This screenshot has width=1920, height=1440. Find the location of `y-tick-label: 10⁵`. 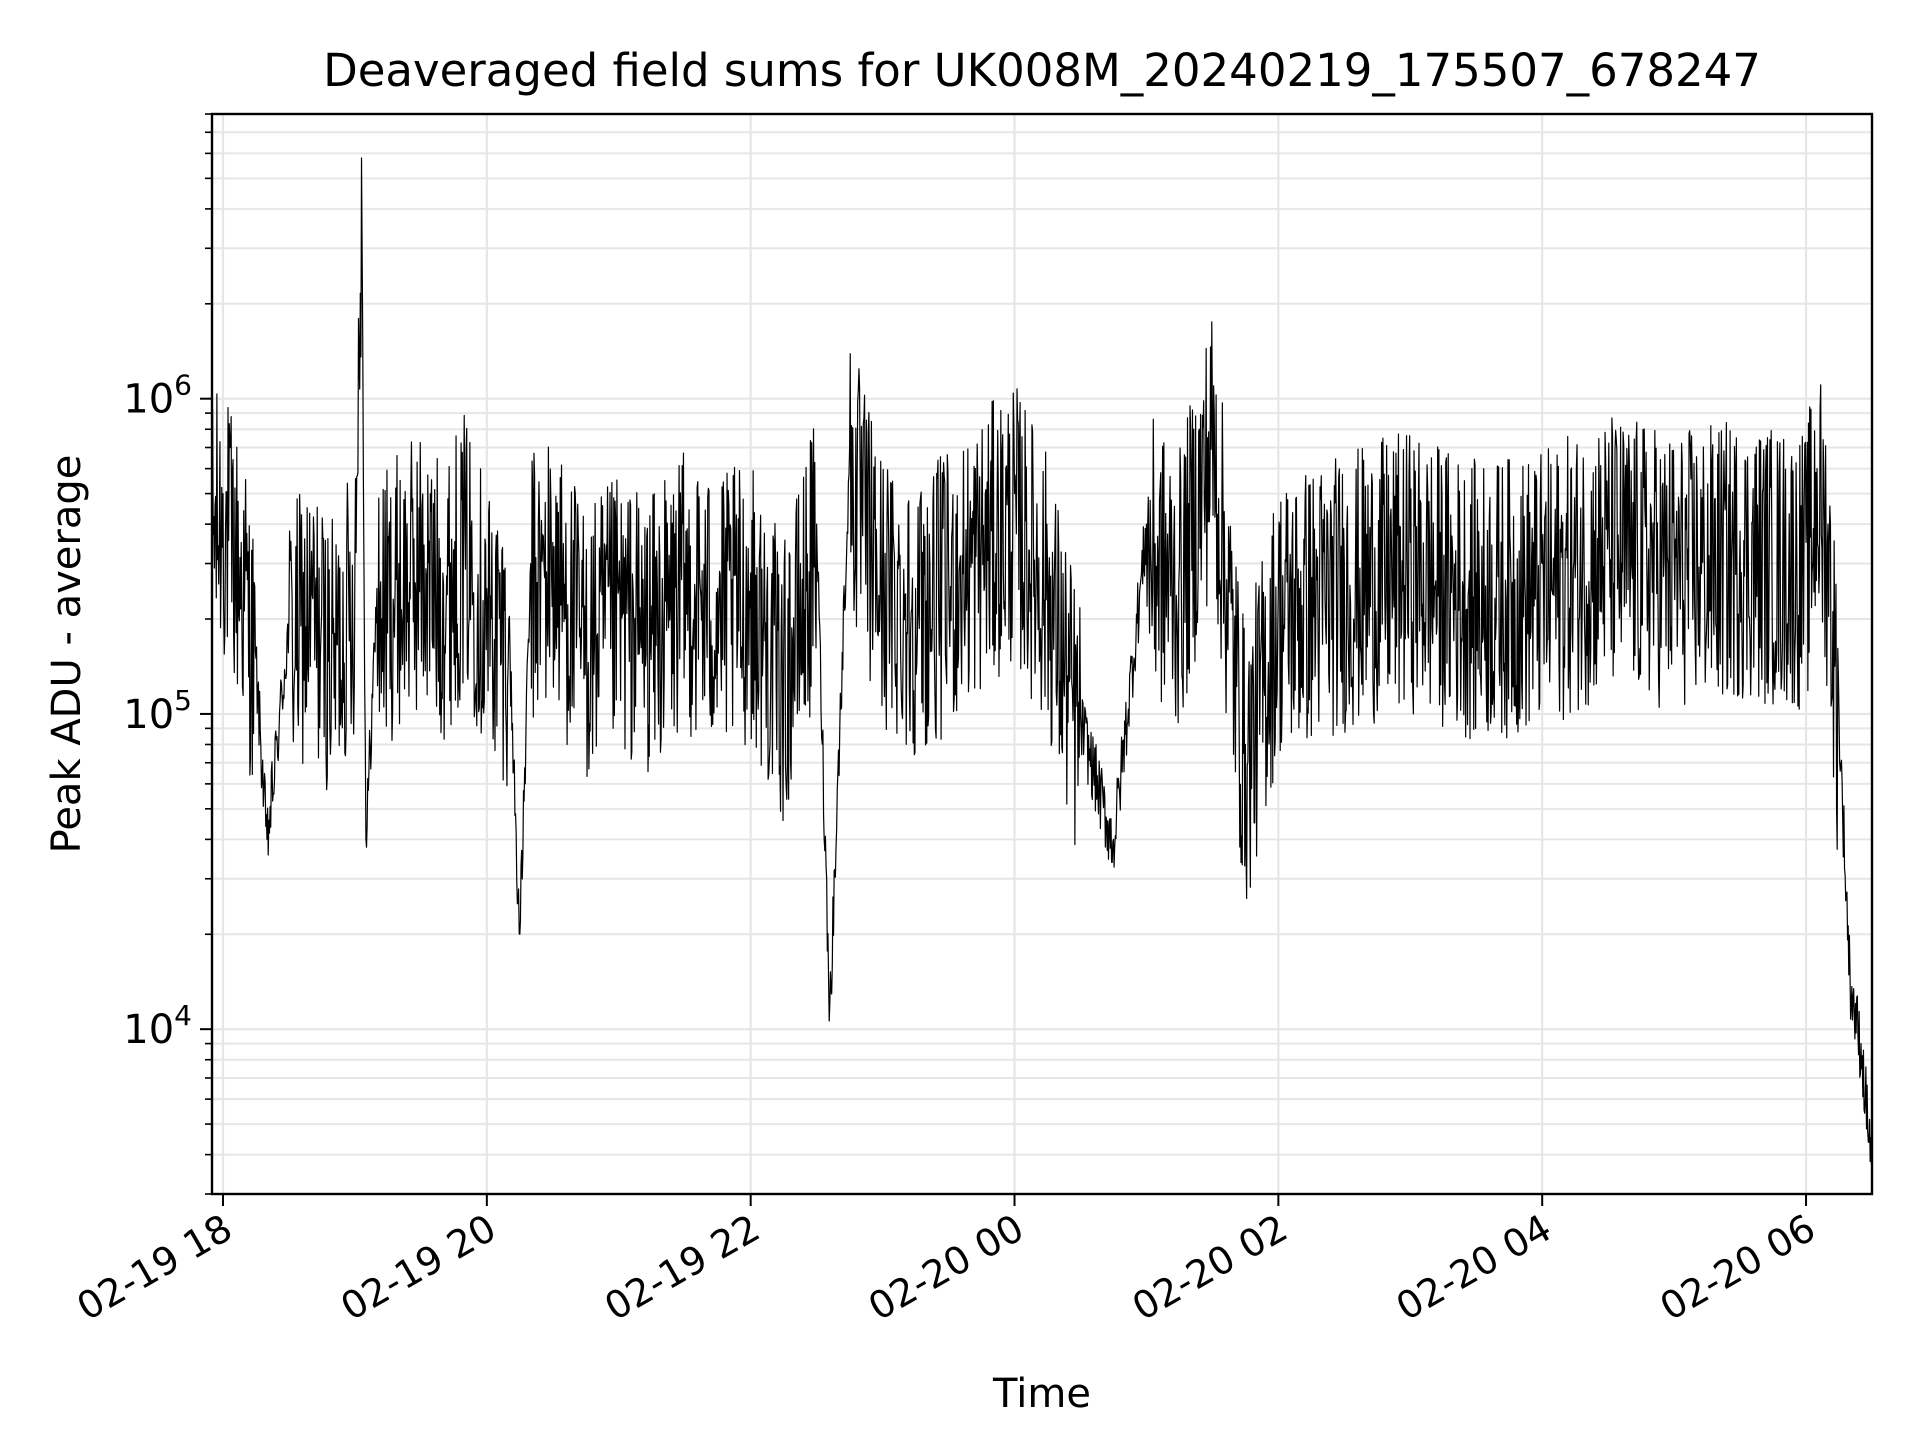

y-tick-label: 10⁵ is located at coordinates (157, 711).